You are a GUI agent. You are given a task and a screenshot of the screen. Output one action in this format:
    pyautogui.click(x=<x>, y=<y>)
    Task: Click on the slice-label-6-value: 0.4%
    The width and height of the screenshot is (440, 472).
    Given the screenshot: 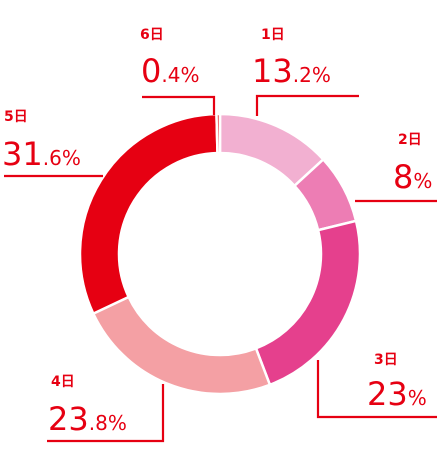 What is the action you would take?
    pyautogui.click(x=170, y=71)
    